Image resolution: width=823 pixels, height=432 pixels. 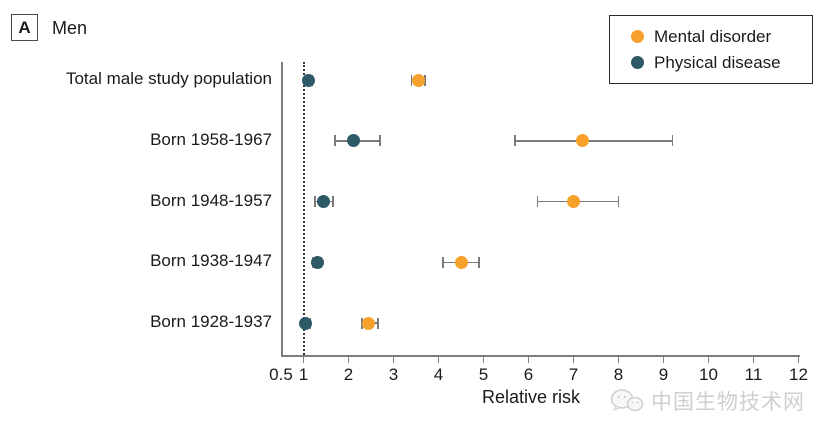 I want to click on watermark-text: 中国生物技术网, so click(x=728, y=402).